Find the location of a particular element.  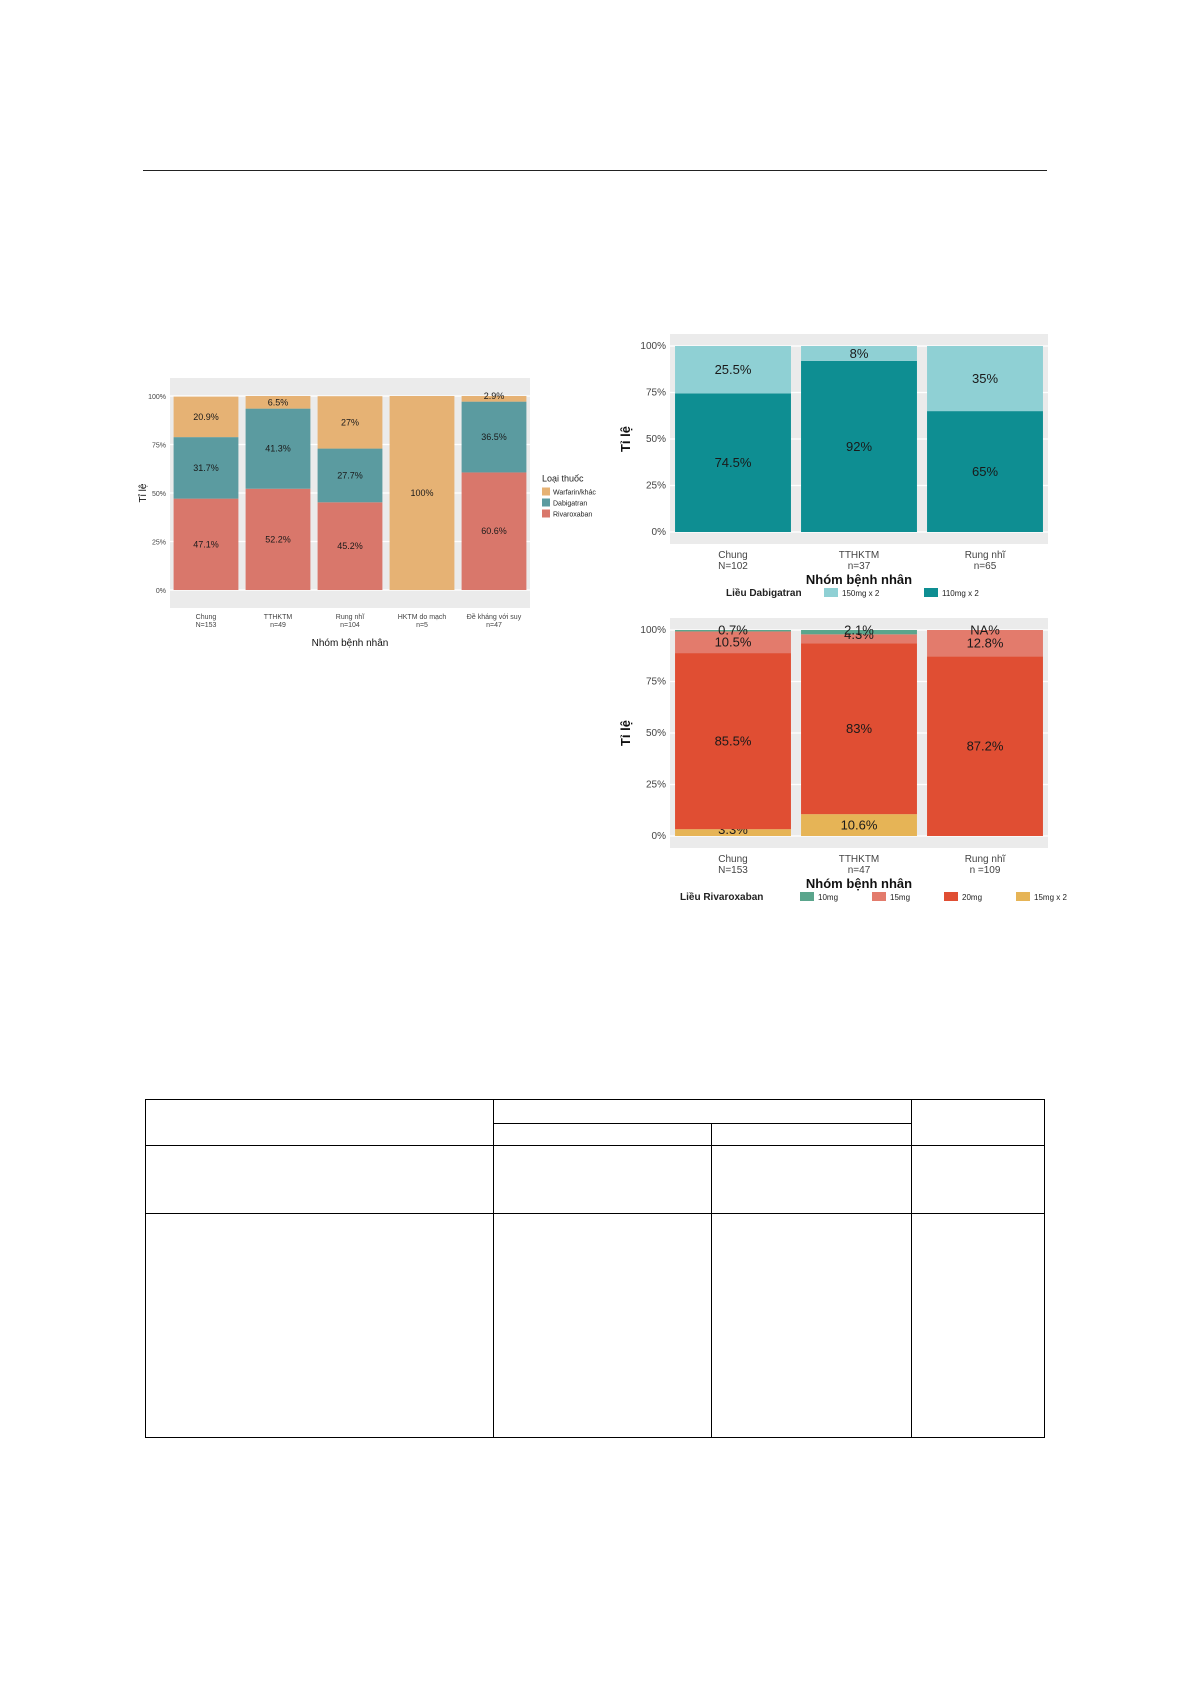

legend-label: Warfarin/khác is located at coordinates (574, 493).